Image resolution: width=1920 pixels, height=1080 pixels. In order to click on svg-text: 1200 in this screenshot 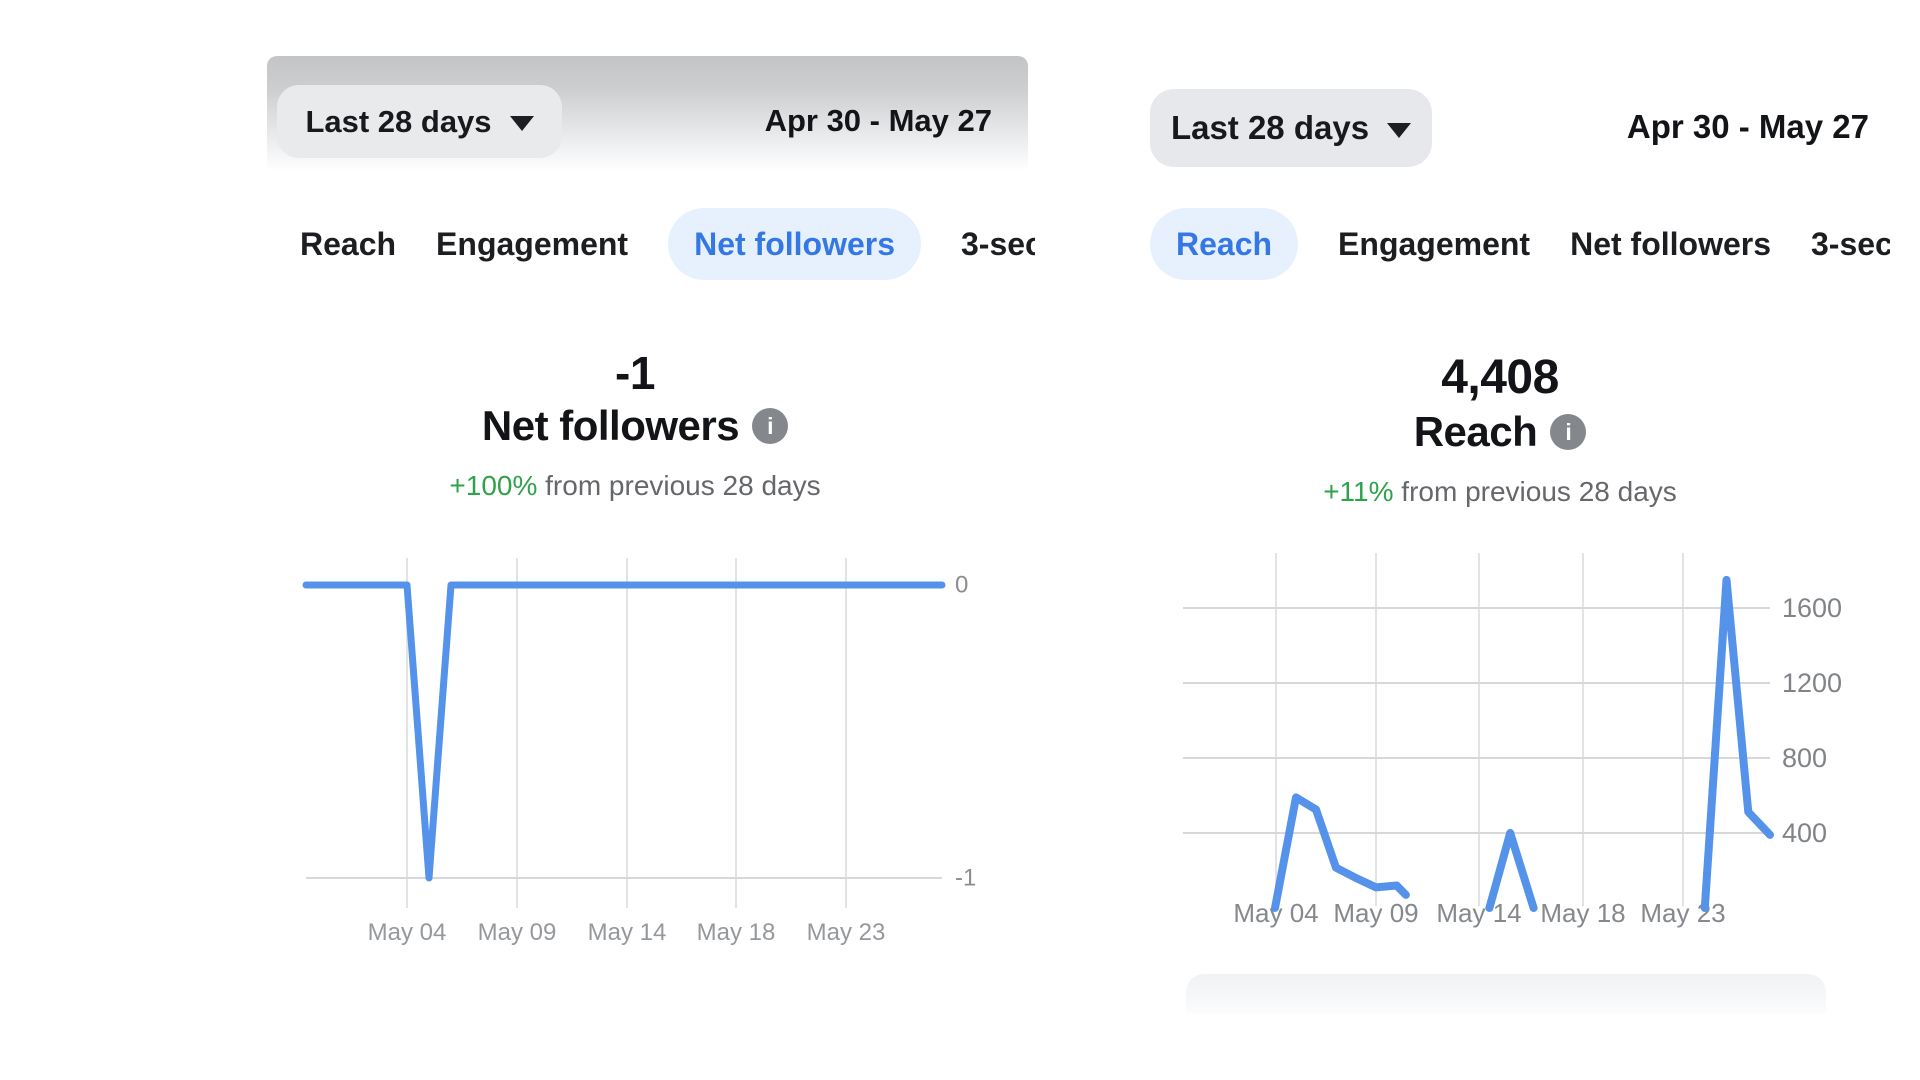, I will do `click(1812, 683)`.